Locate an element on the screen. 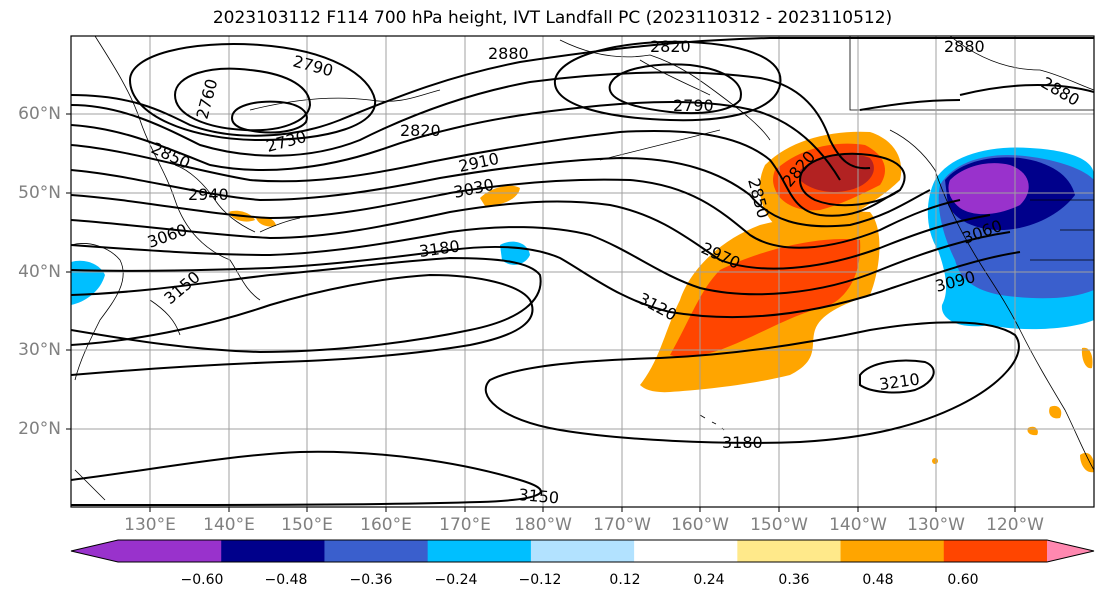 The width and height of the screenshot is (1105, 601). lon-label: 130°E is located at coordinates (150, 525).